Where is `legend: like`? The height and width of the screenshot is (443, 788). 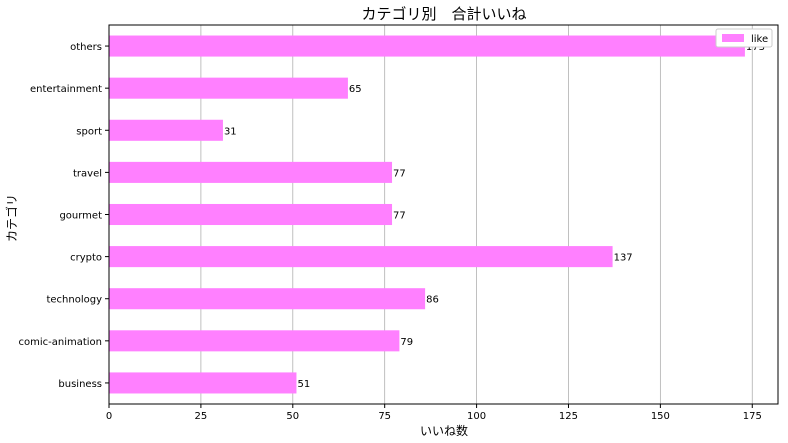
legend: like is located at coordinates (744, 38).